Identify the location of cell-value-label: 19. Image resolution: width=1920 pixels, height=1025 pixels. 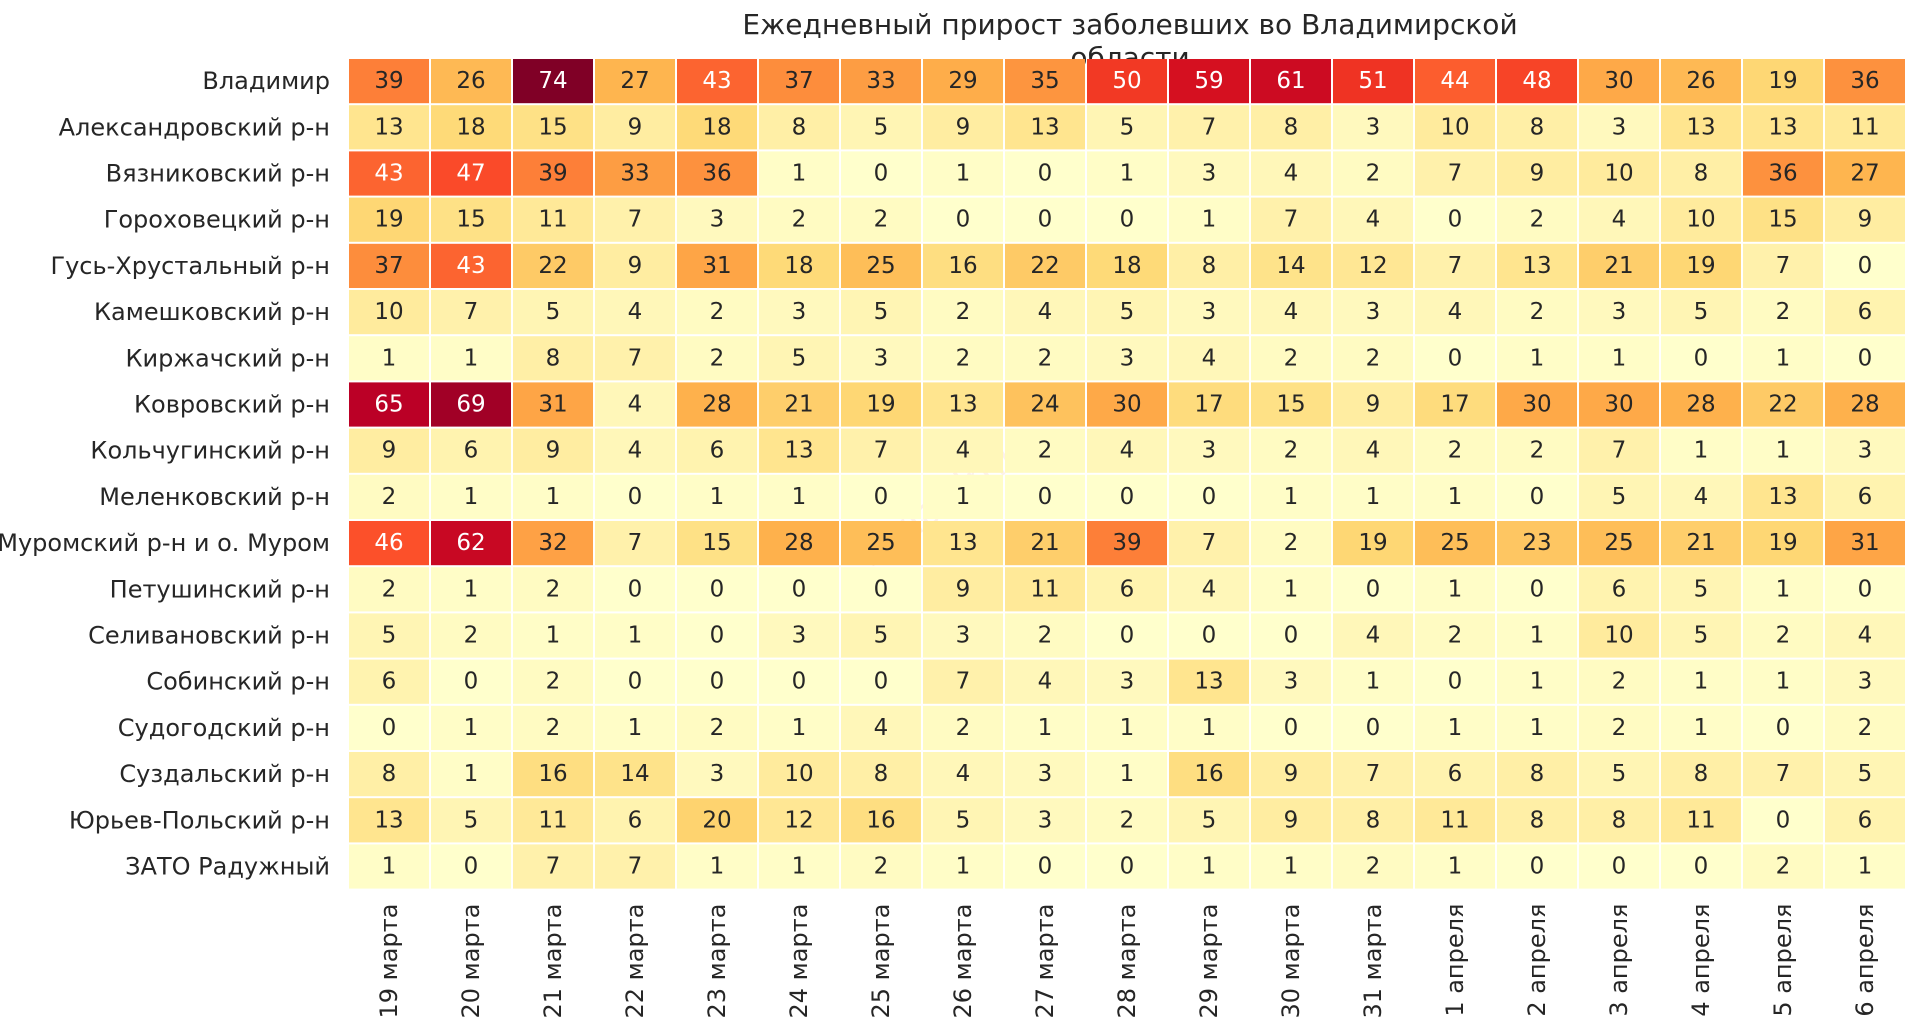
(388, 220).